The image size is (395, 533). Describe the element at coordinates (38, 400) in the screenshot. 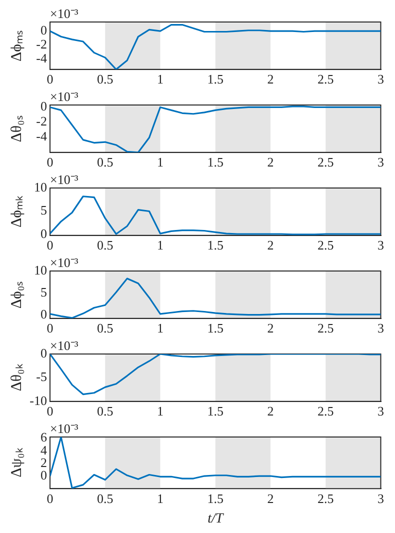

I see `y-tick-label: -10` at that location.